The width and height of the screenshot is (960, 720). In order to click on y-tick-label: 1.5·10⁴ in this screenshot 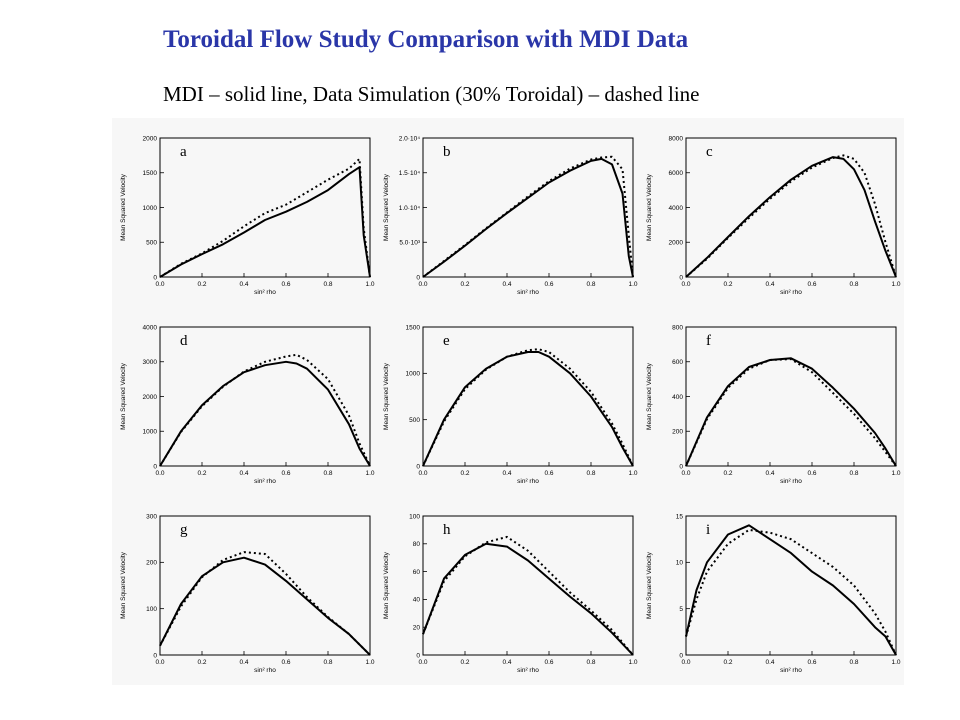, I will do `click(409, 173)`.